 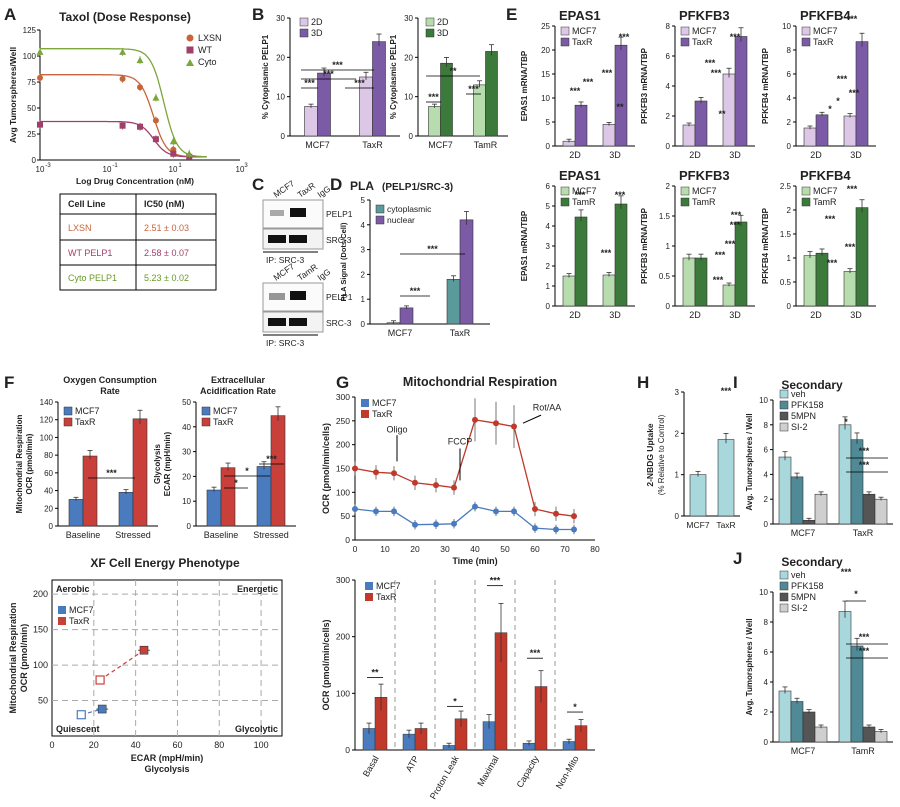 What do you see at coordinates (157, 463) in the screenshot?
I see `y-axis-label: Glycolysis` at bounding box center [157, 463].